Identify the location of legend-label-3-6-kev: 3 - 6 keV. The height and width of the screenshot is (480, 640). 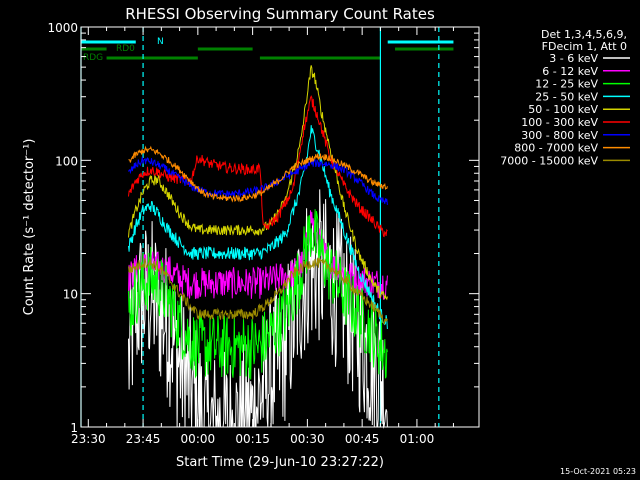
(573, 58).